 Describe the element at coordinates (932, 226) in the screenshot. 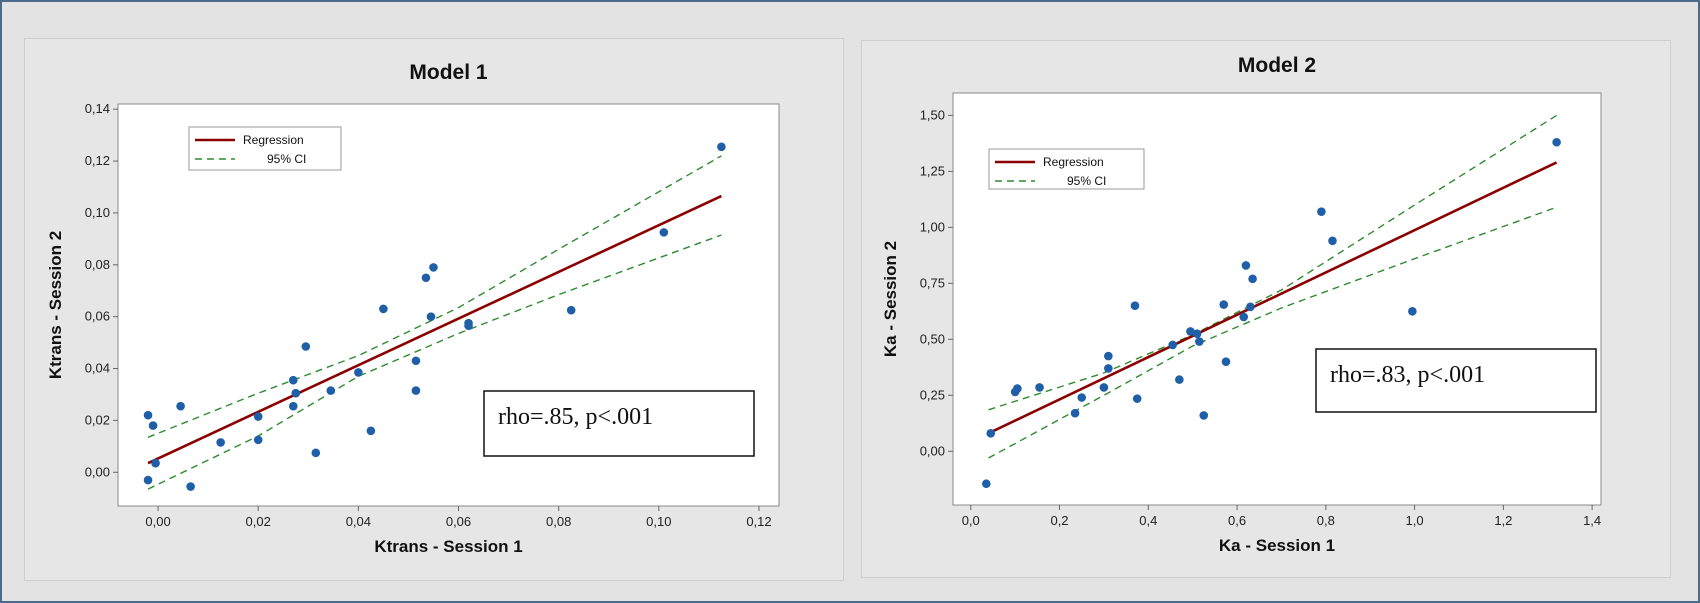

I see `y-tick-label: 1,00` at that location.